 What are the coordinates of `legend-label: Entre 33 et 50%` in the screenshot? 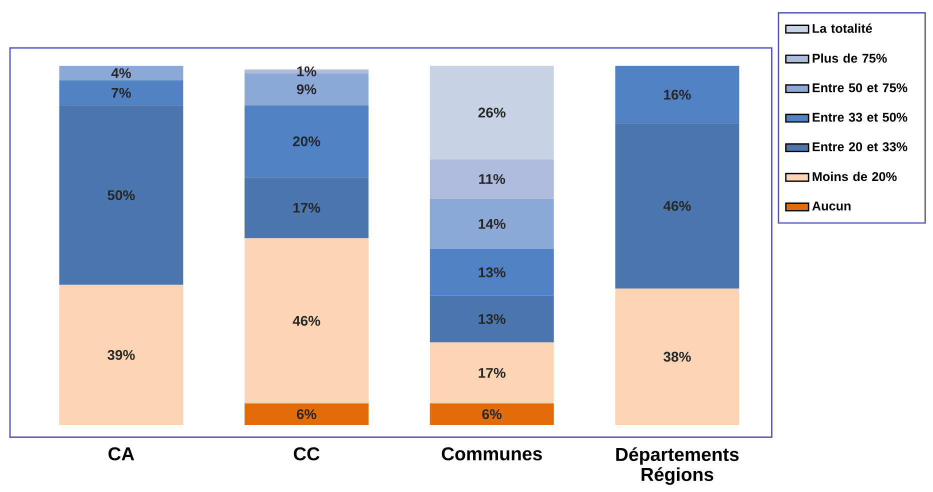 It's located at (860, 117).